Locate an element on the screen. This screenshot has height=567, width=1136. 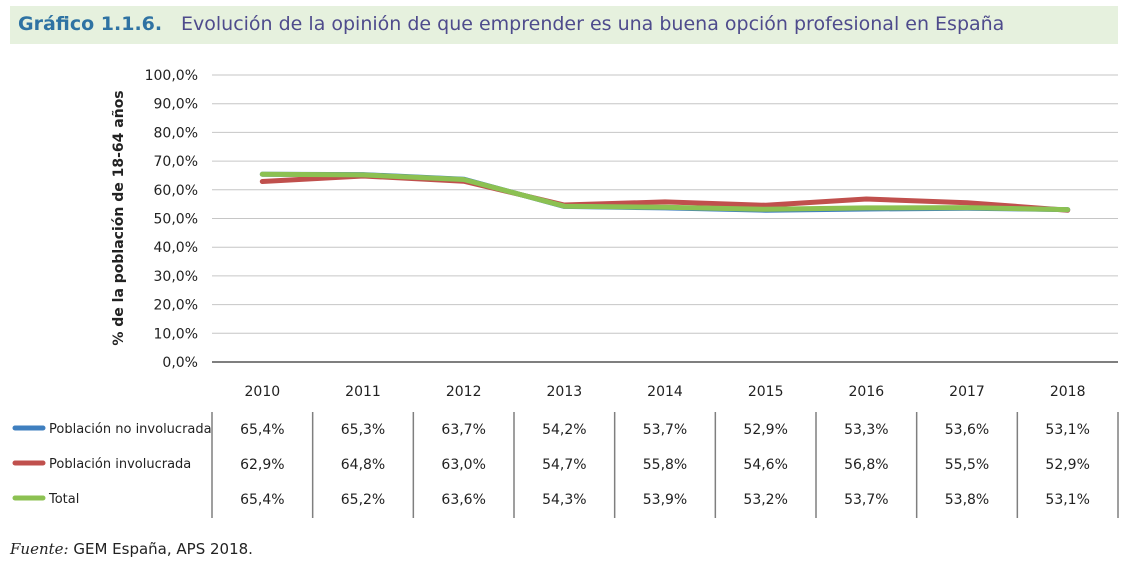
x-tick-label: 2010 is located at coordinates (263, 392).